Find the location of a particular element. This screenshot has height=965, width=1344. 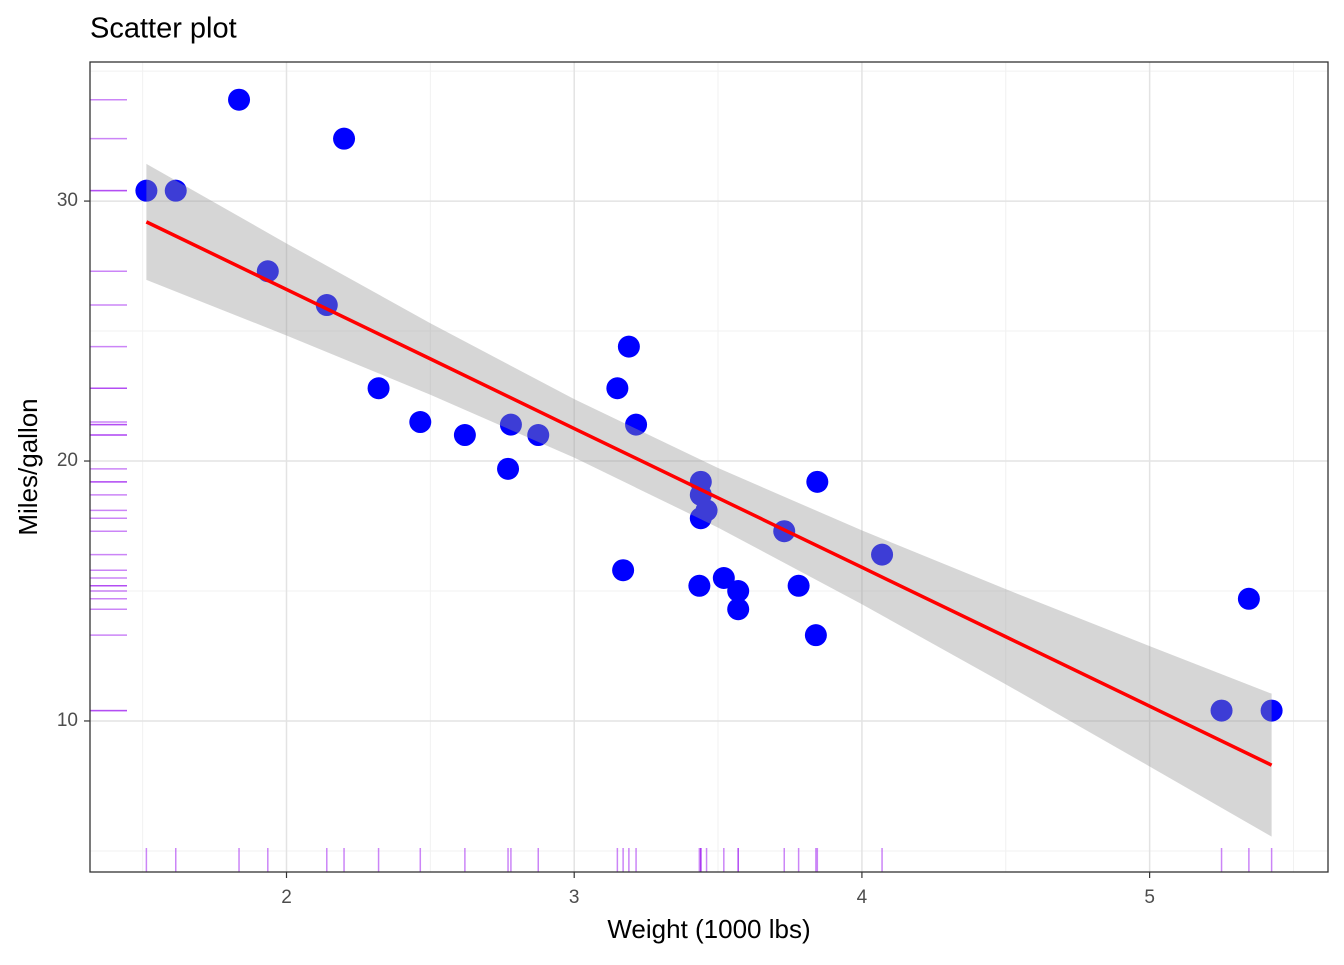

y-tick-label: 10 is located at coordinates (67, 720).